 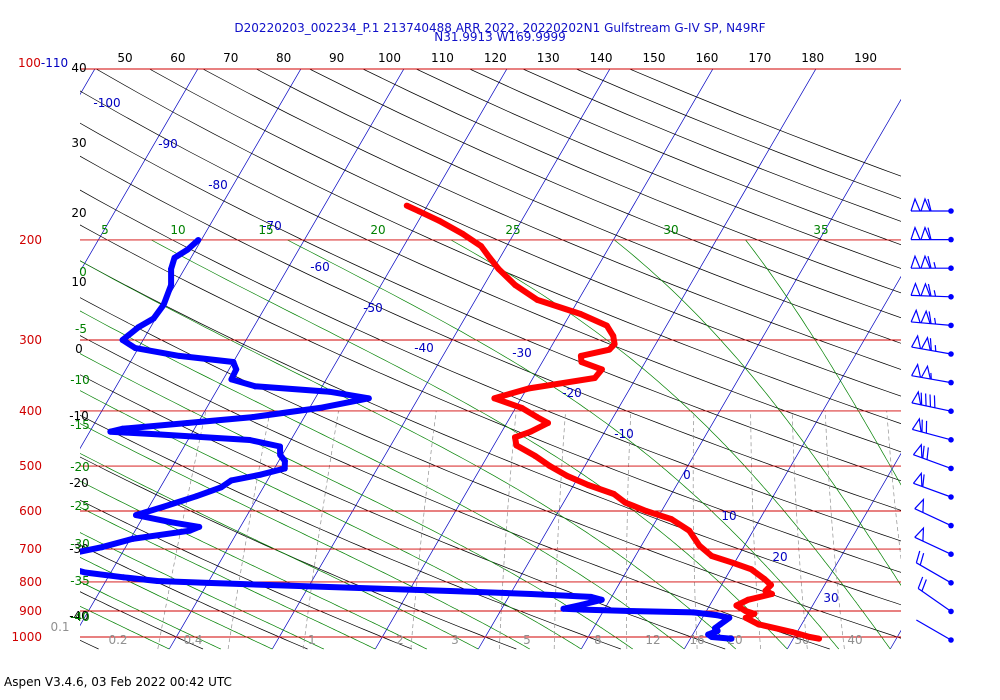 What do you see at coordinates (548, 58) in the screenshot?
I see `top-scale-label: 130` at bounding box center [548, 58].